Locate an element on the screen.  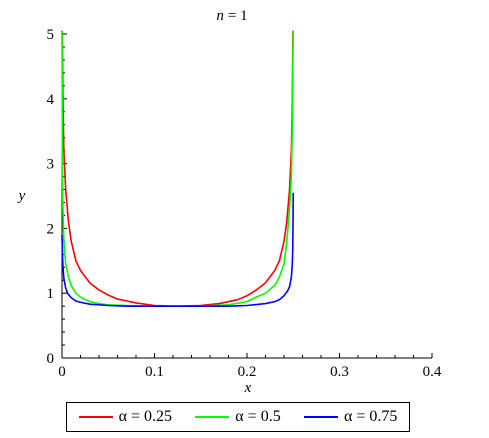
legend-label: α = 0.5 is located at coordinates (258, 416).